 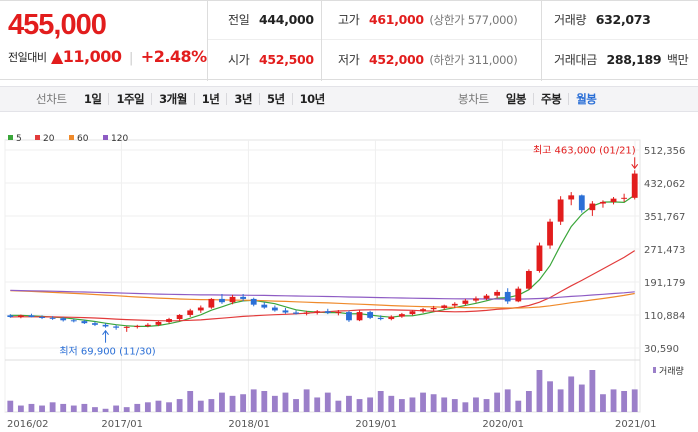 I want to click on high-value: 461,000, so click(x=396, y=19).